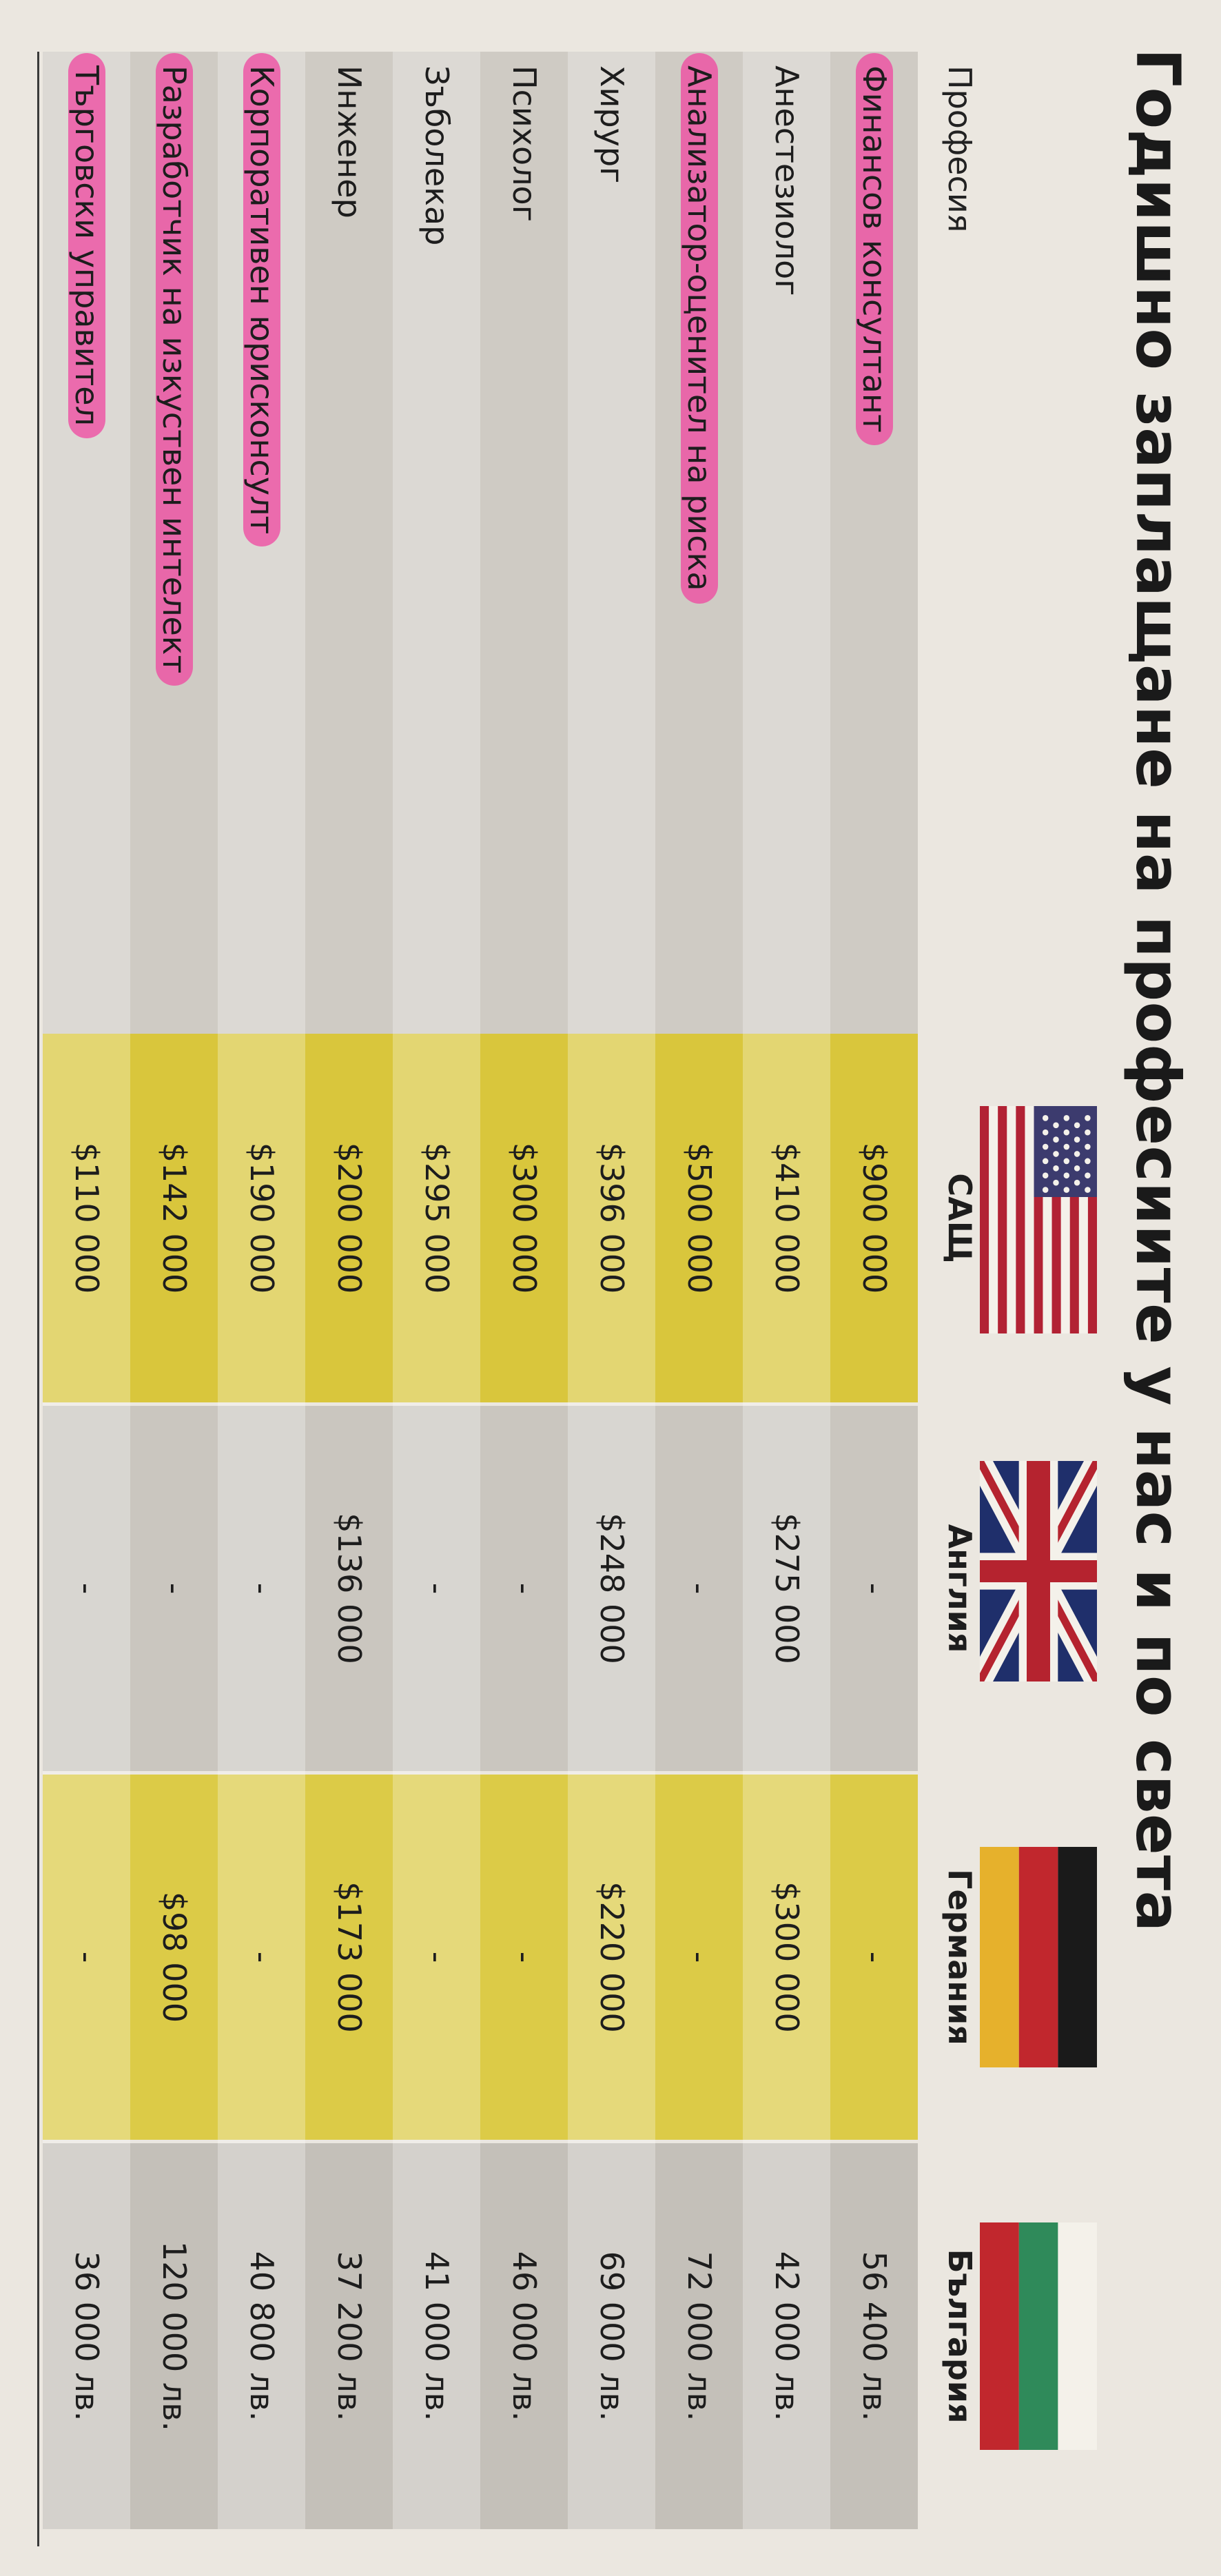 This screenshot has width=1221, height=2576. What do you see at coordinates (174, 2336) in the screenshot?
I see `bulgaria-salary-cell: 120 000 лв.` at bounding box center [174, 2336].